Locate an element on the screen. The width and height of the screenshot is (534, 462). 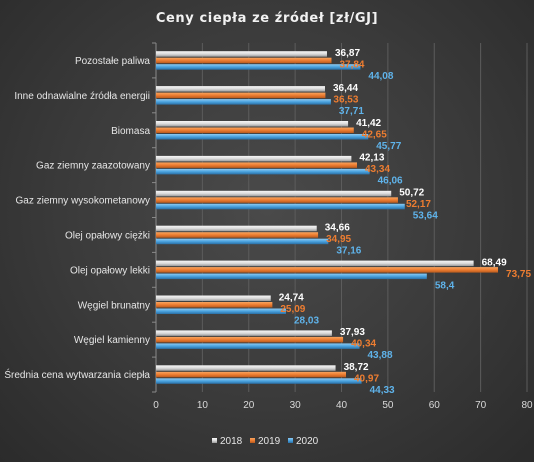
x-tick-label: 10 is located at coordinates (203, 405).